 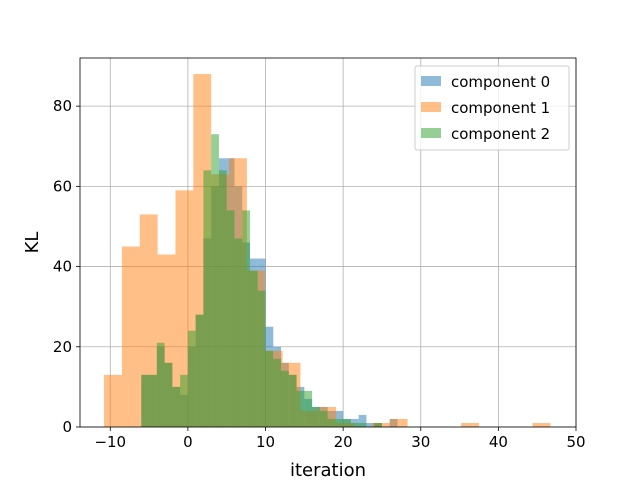 I want to click on y-tick-label: 80, so click(x=62, y=106).